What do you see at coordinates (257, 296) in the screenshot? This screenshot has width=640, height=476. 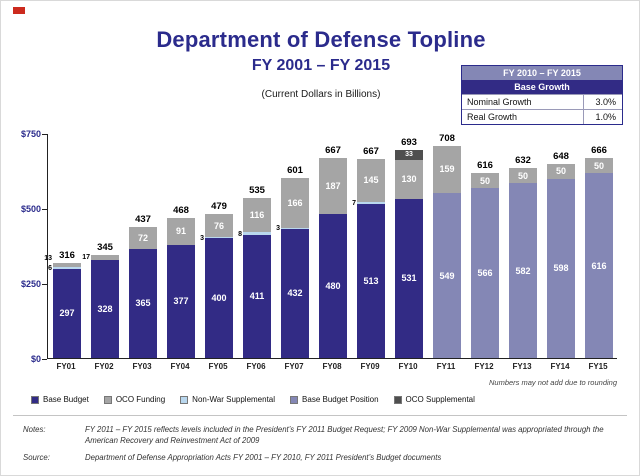 I see `bar-segment-base-budget: 411` at bounding box center [257, 296].